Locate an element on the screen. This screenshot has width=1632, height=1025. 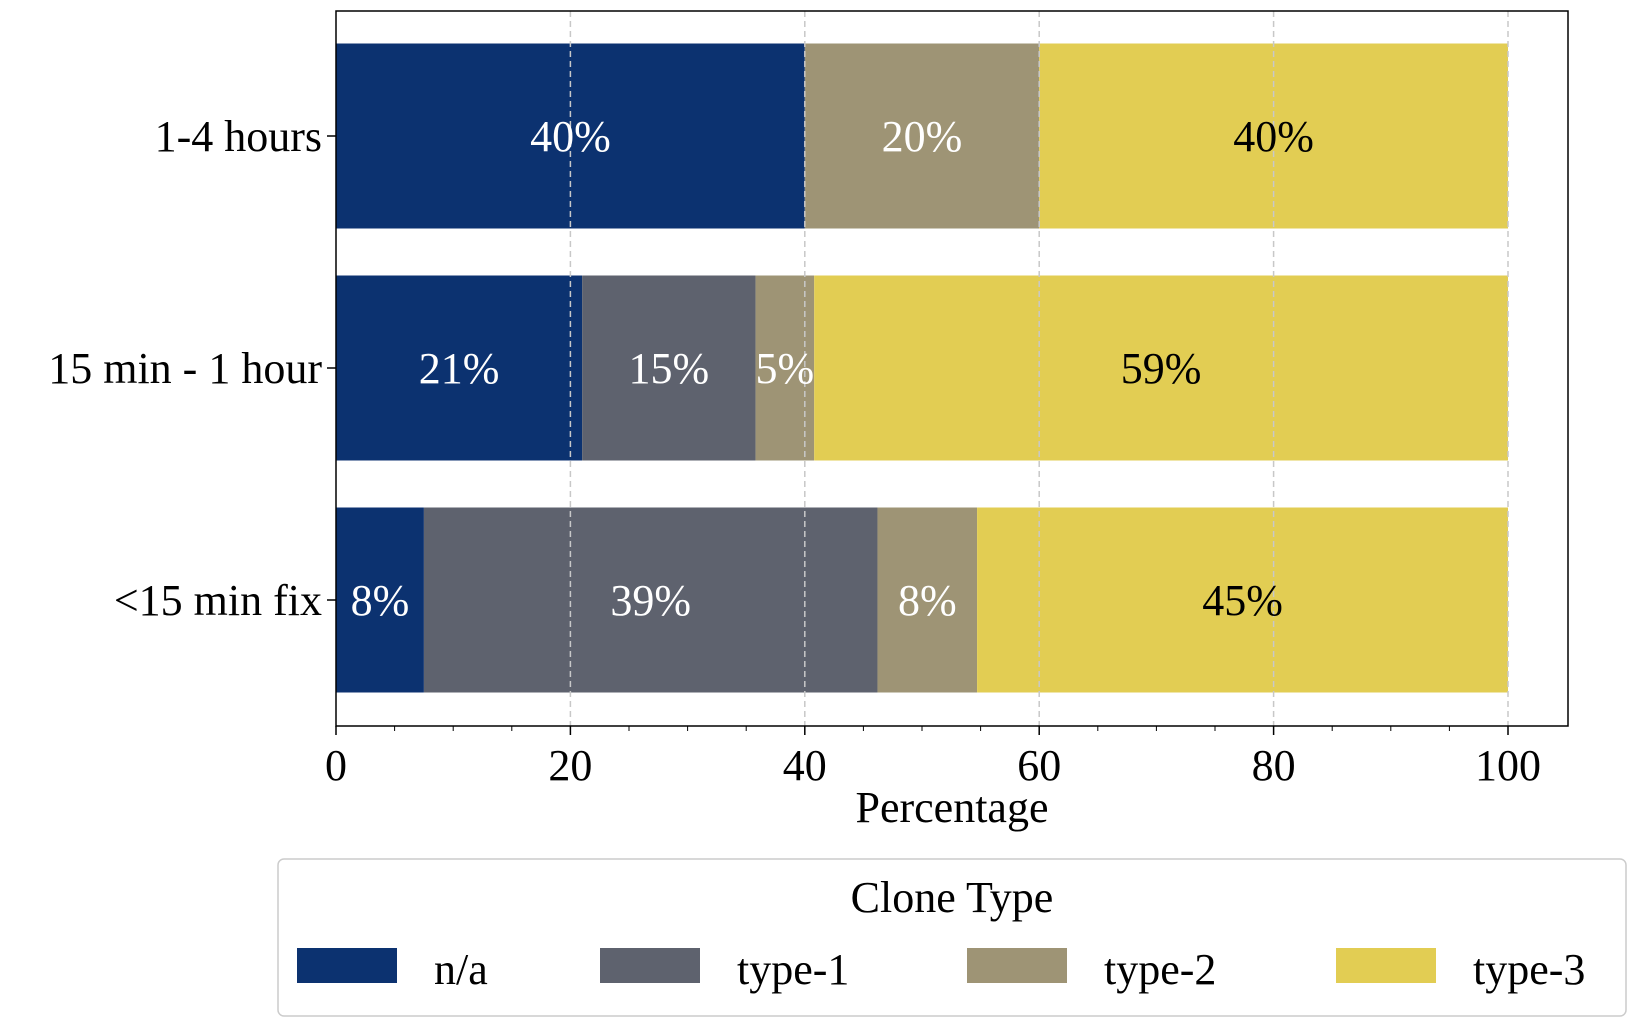
bar-type-2-15-min-fix is located at coordinates (927, 600).